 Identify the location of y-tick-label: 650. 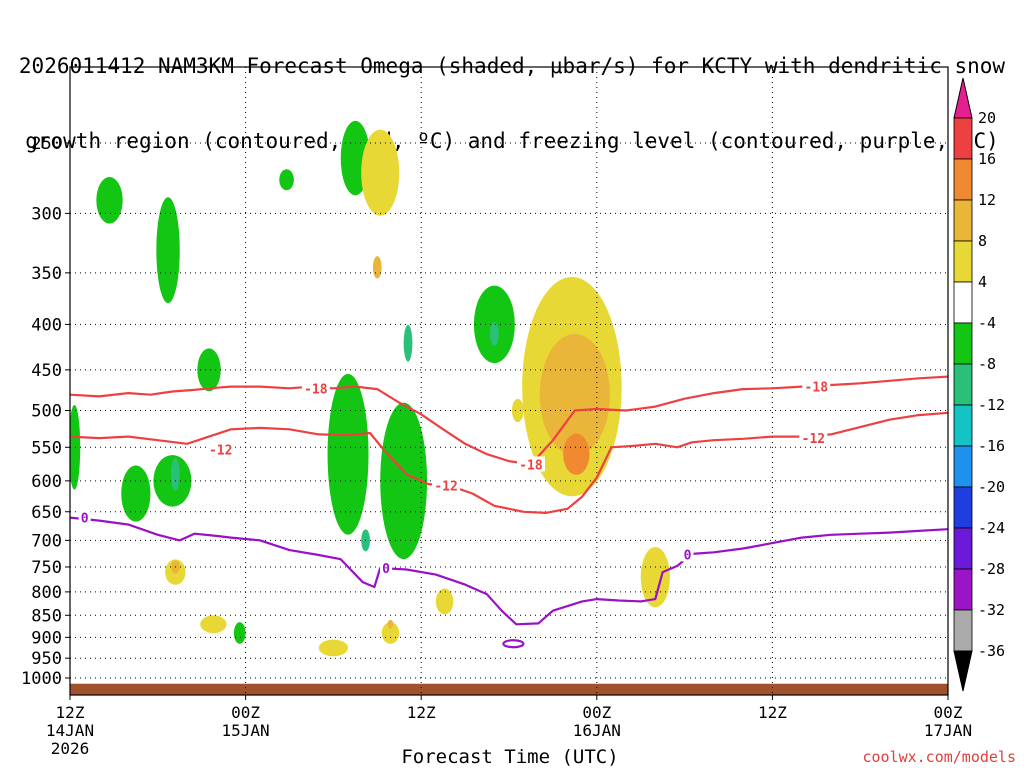
(46, 513).